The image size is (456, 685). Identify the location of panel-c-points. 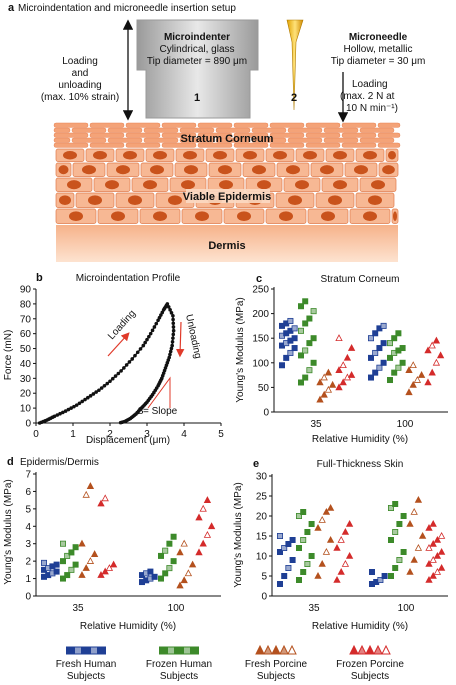
(361, 350).